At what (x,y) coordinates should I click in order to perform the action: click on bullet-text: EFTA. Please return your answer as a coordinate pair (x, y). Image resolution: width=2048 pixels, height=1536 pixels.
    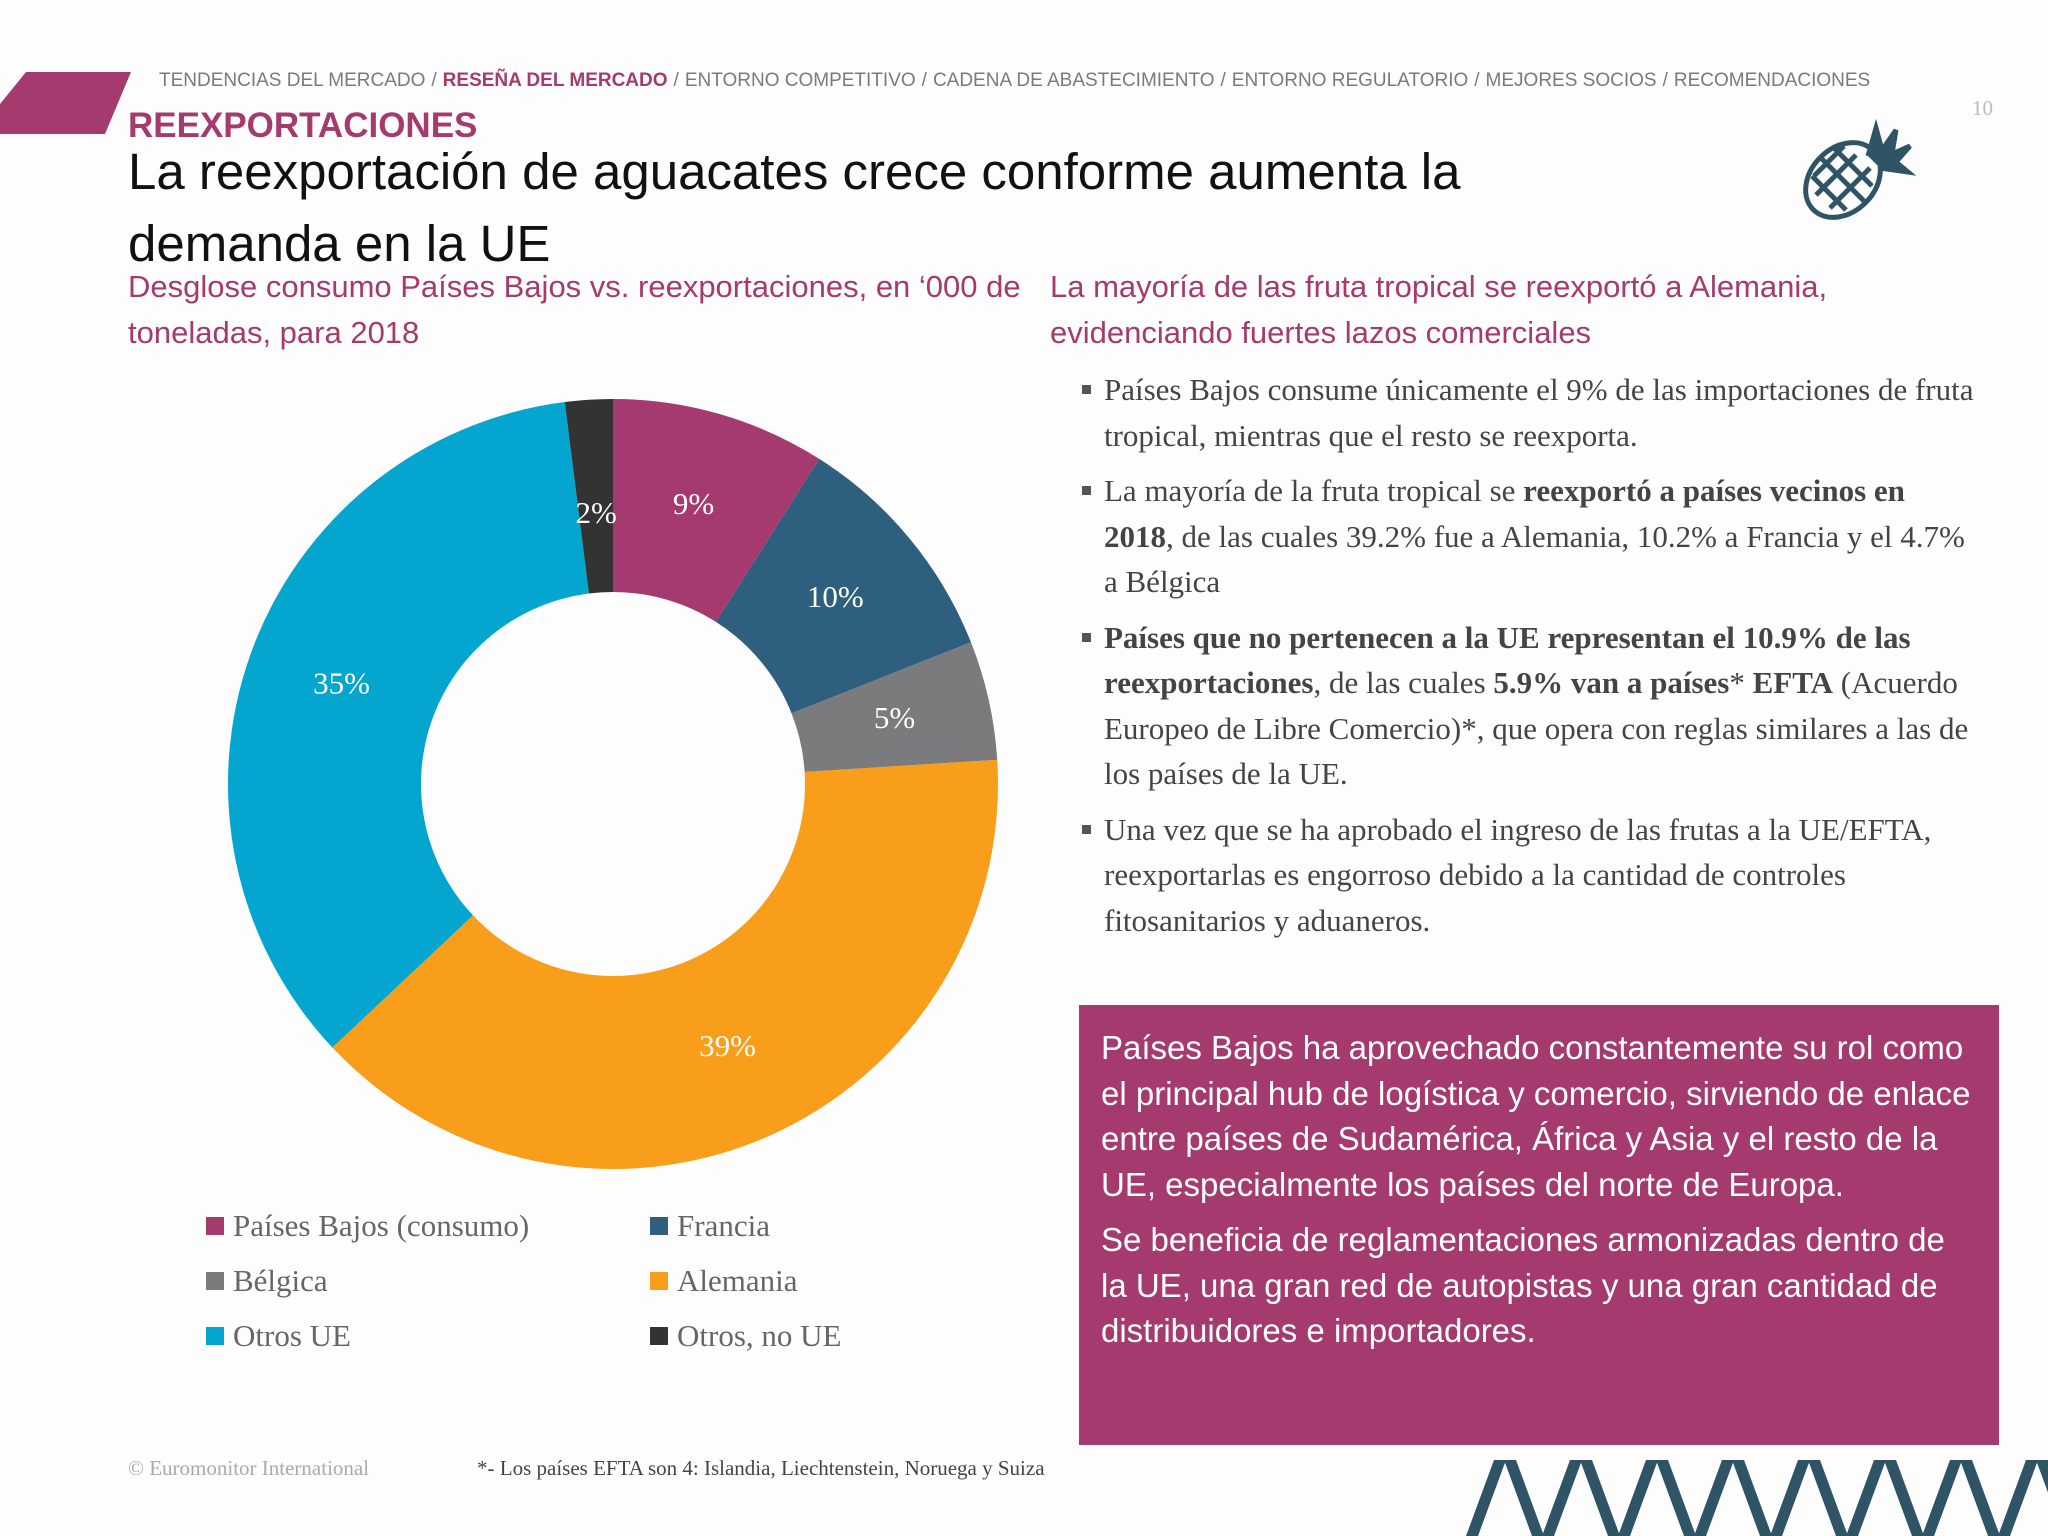
    Looking at the image, I should click on (1793, 682).